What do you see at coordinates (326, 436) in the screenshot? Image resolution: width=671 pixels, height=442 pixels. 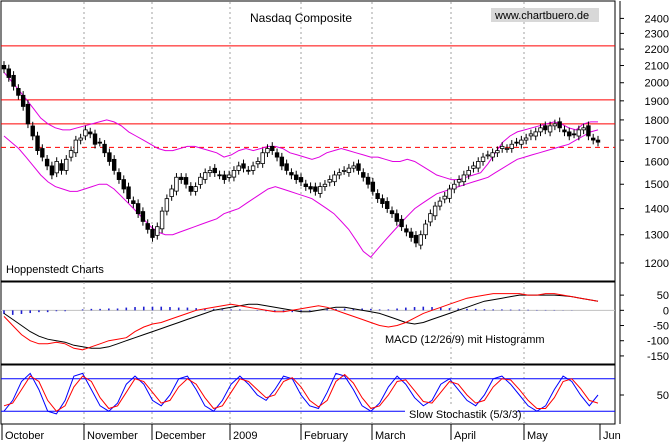 I see `x-tick-label: February` at bounding box center [326, 436].